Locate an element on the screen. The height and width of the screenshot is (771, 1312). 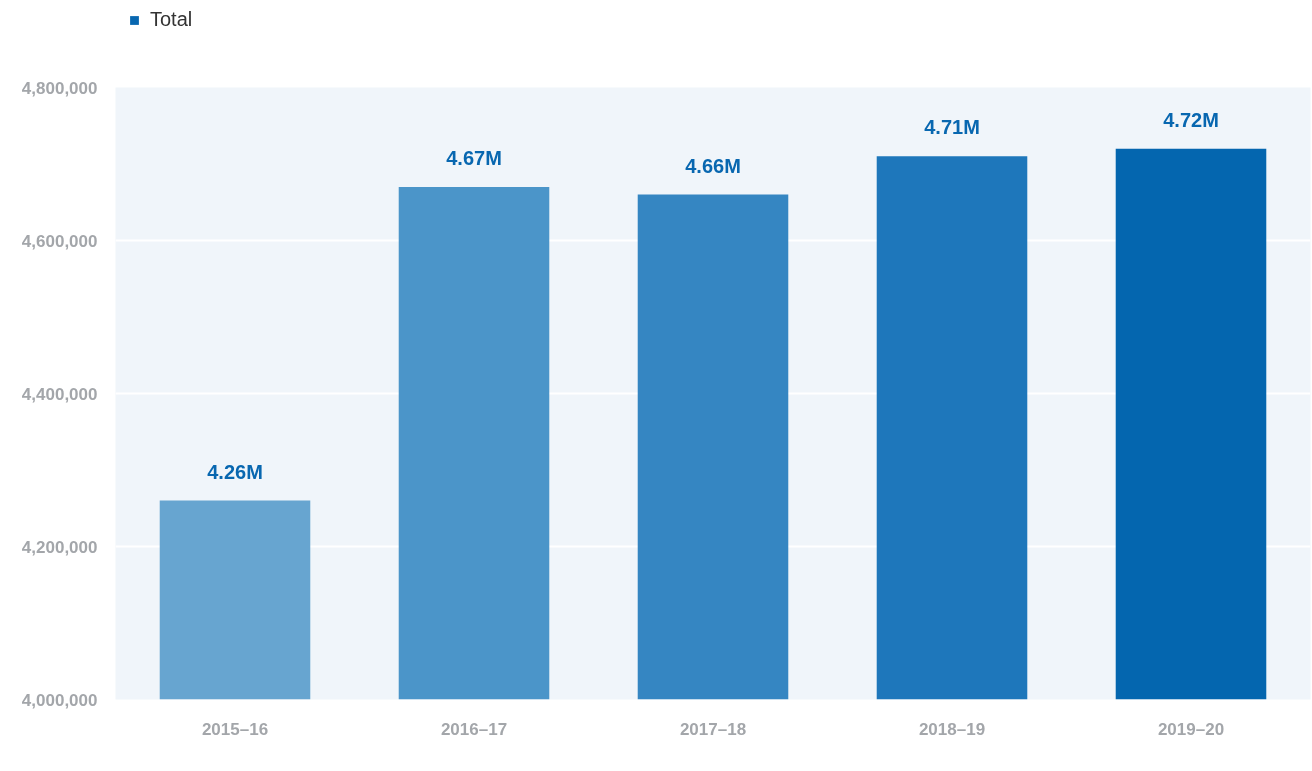
y-tick-label: 4,800,000 is located at coordinates (59, 88).